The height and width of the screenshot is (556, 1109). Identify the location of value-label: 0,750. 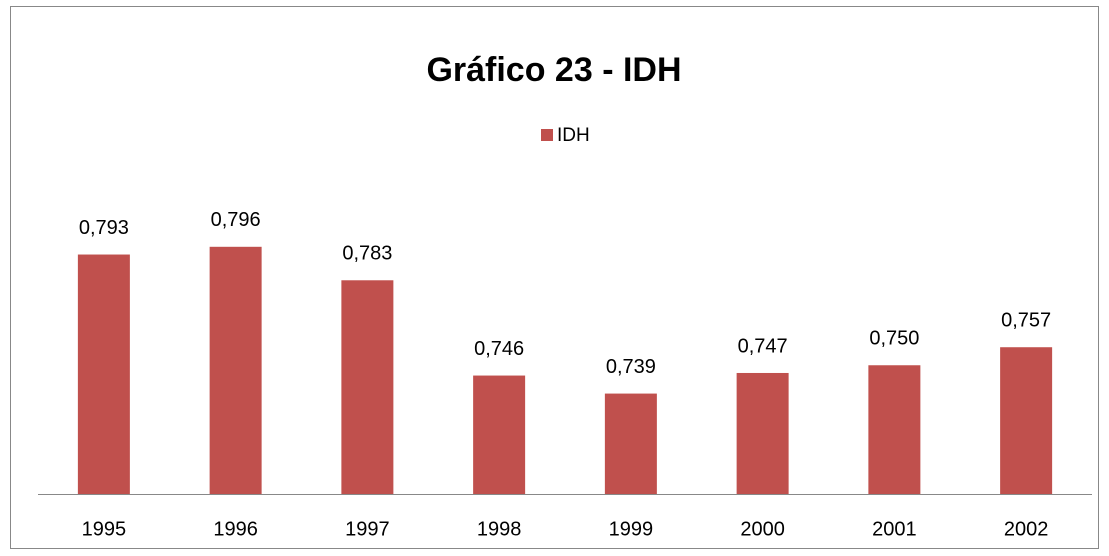
(894, 339).